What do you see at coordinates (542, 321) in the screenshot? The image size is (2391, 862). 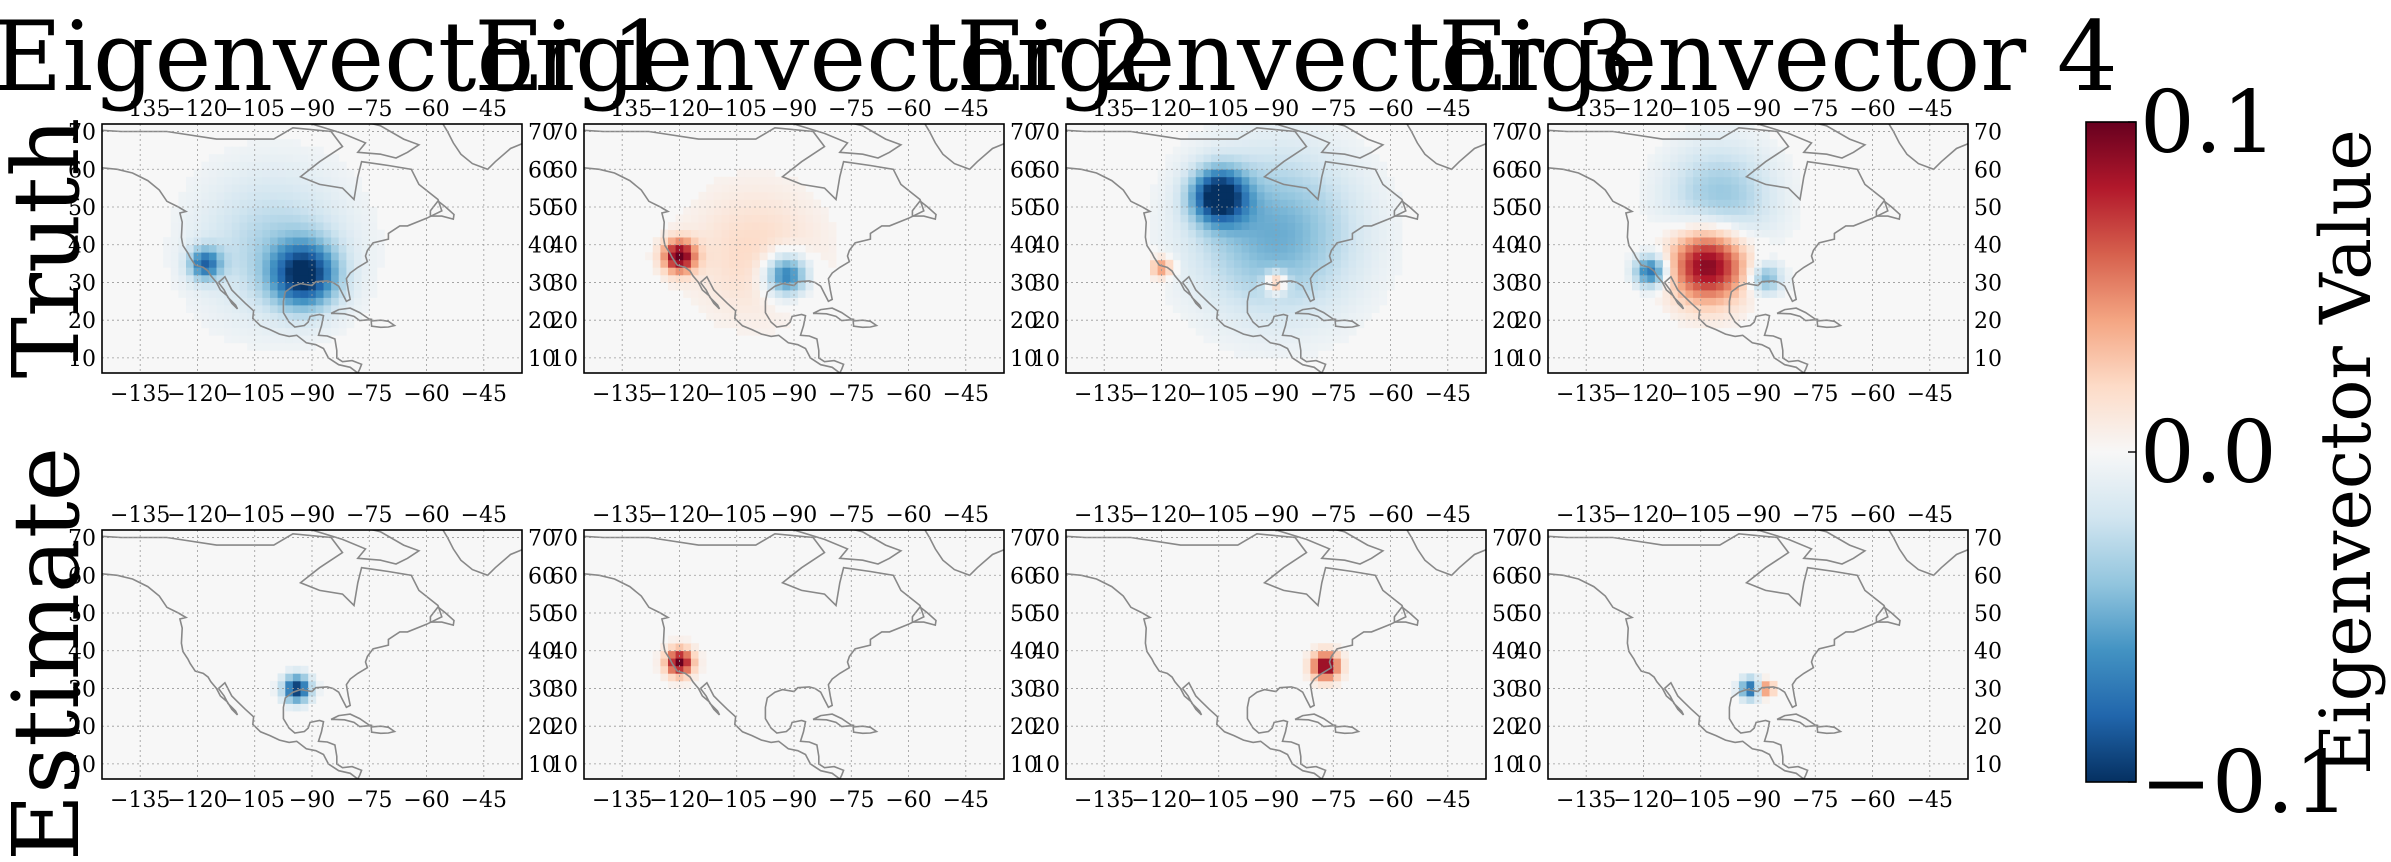 I see `lat-tick-label-right: 20` at bounding box center [542, 321].